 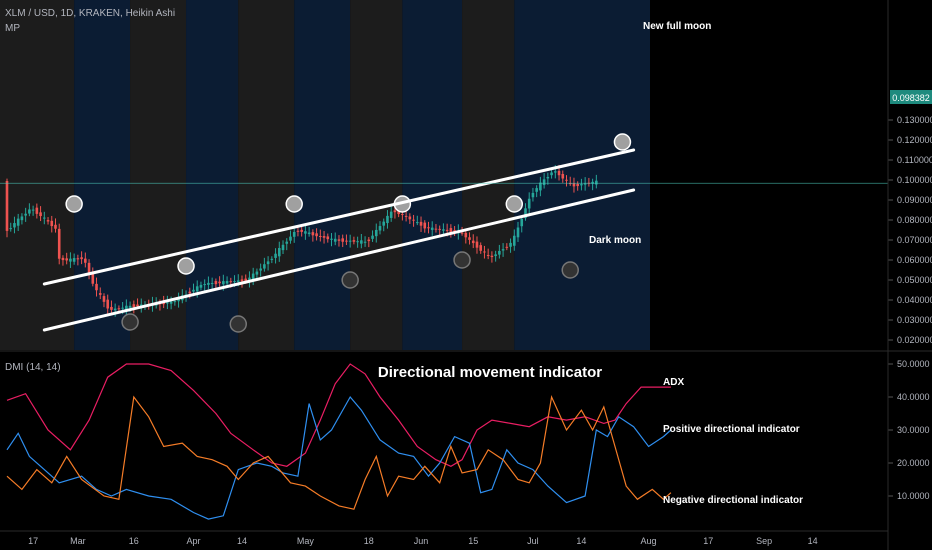 I want to click on time-tick-label: 17, so click(x=708, y=541).